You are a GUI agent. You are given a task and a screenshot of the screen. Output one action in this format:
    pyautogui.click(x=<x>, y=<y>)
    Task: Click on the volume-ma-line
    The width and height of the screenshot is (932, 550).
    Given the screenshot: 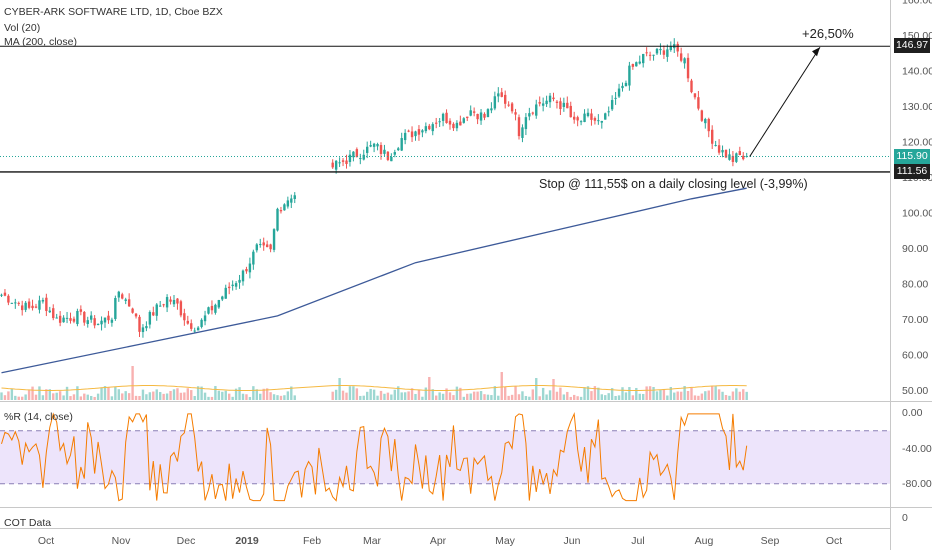 What is the action you would take?
    pyautogui.click(x=374, y=388)
    